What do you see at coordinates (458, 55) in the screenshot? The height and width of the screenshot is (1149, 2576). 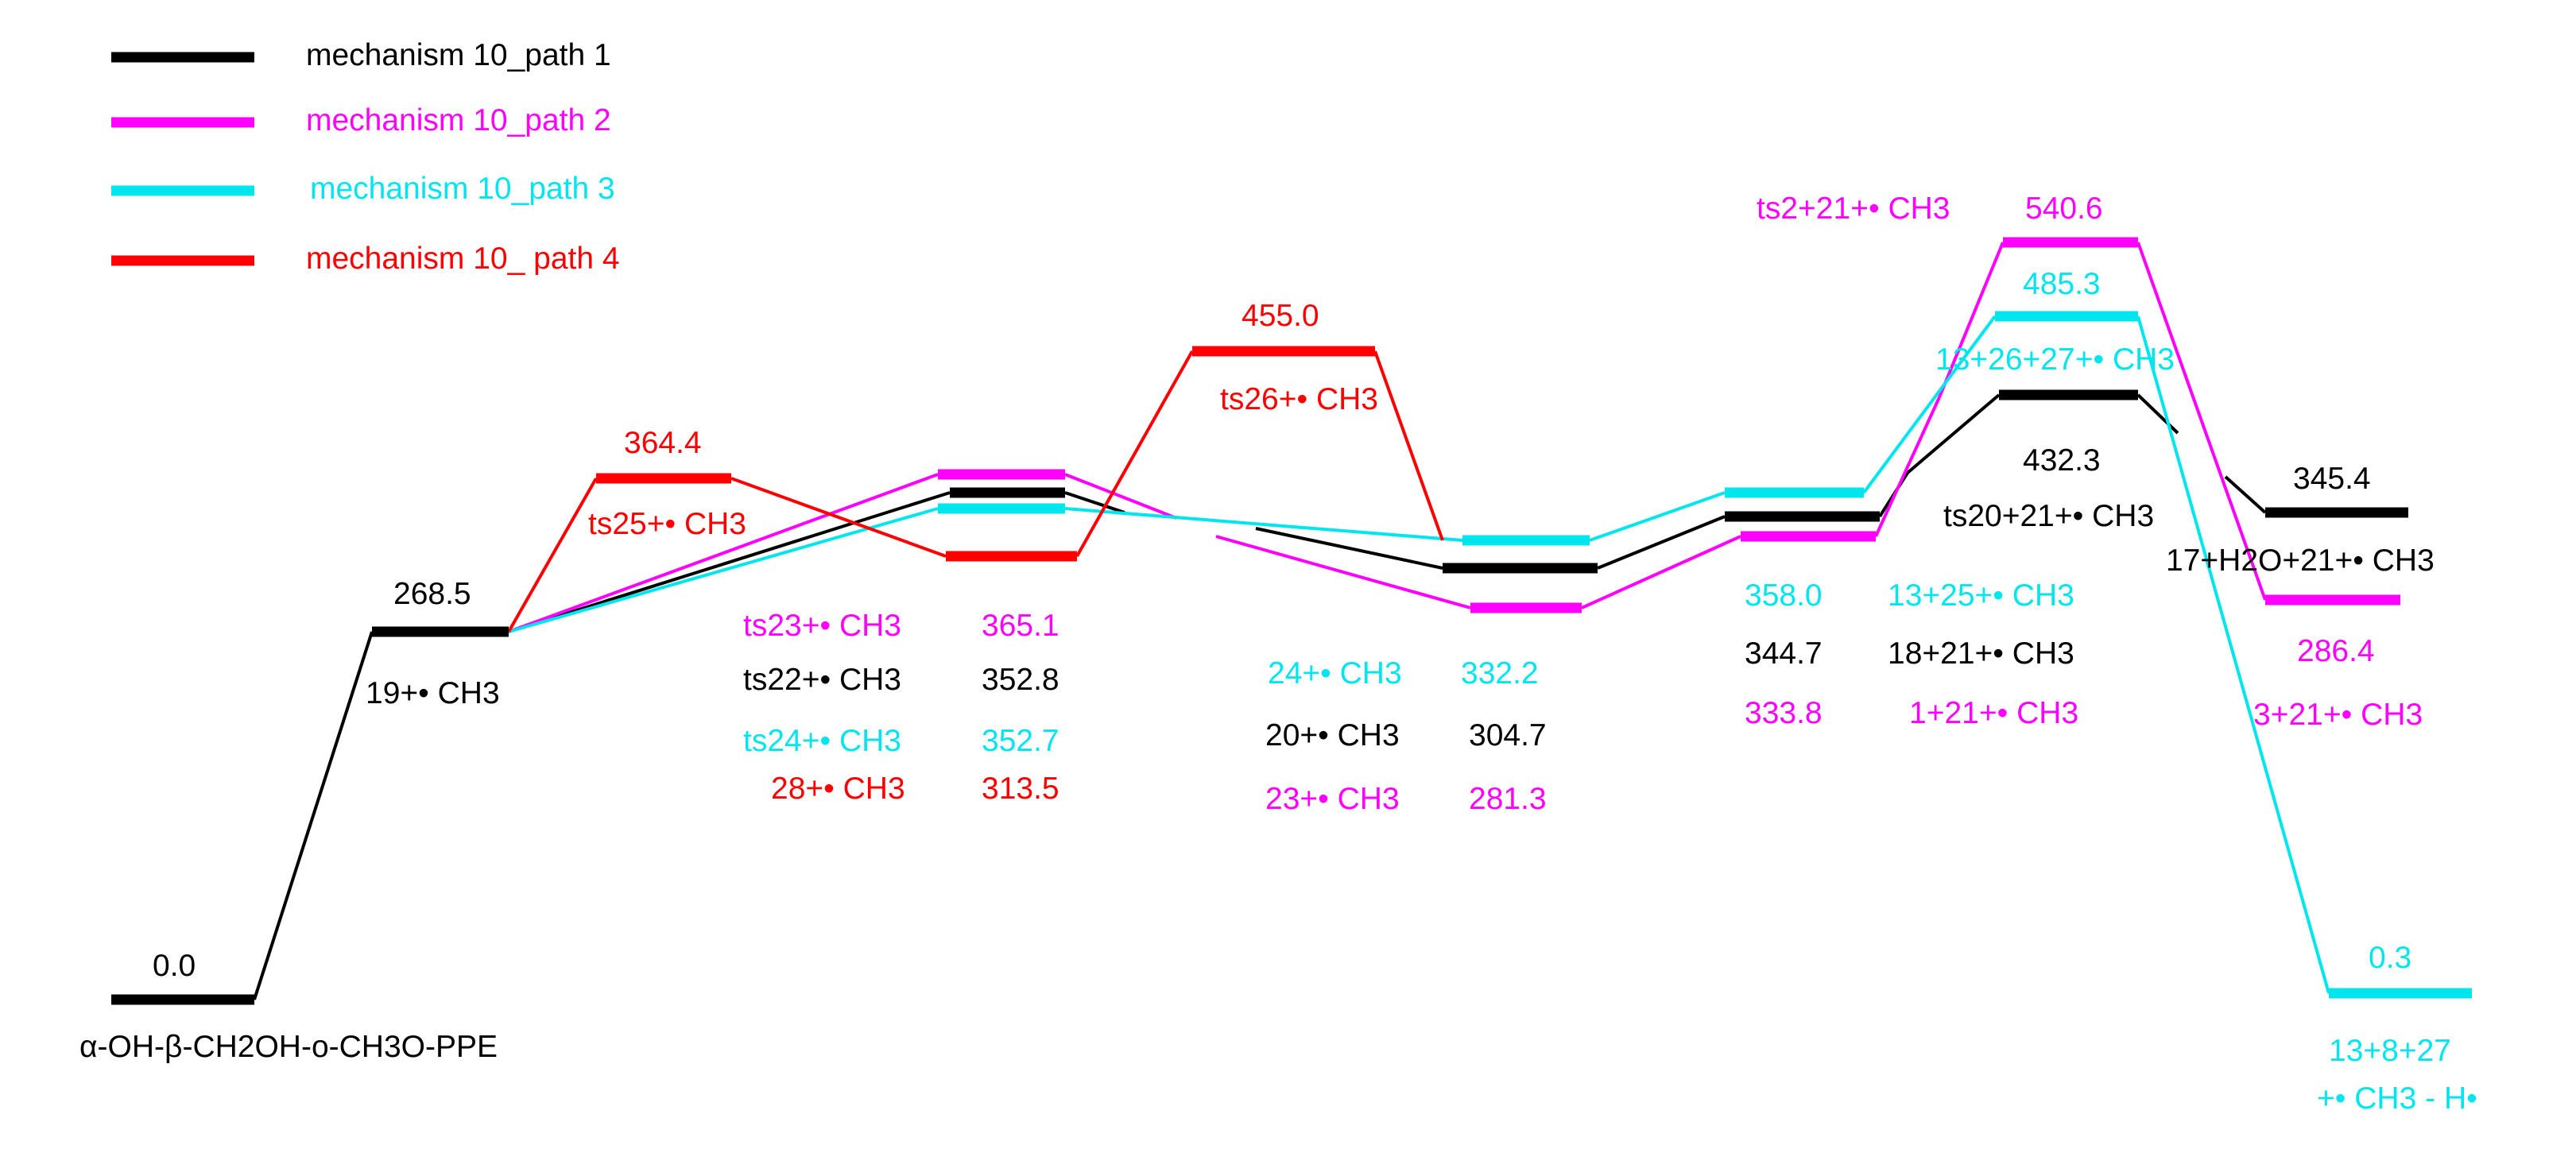 I see `legend-label-path1: mechanism 10_path 1` at bounding box center [458, 55].